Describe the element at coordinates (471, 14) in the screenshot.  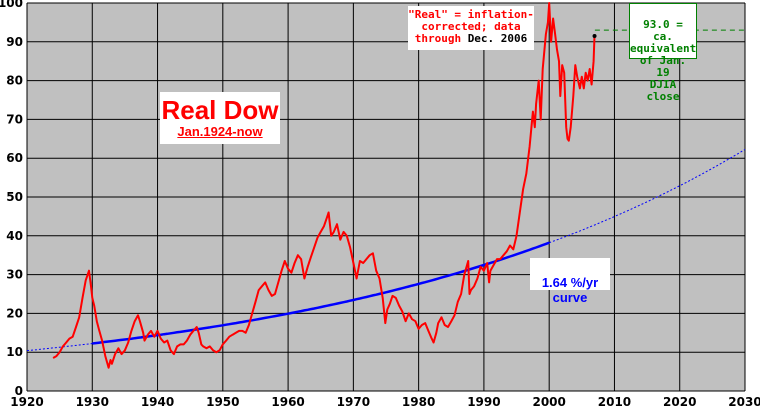
I see `note-line-1: "Real" = inflation-` at that location.